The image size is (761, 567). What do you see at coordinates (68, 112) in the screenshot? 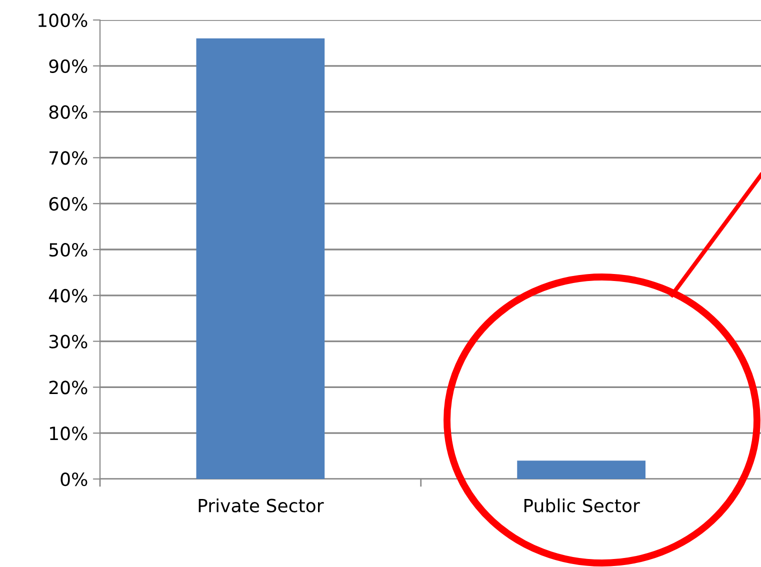
I see `y-tick-label: 80%` at bounding box center [68, 112].